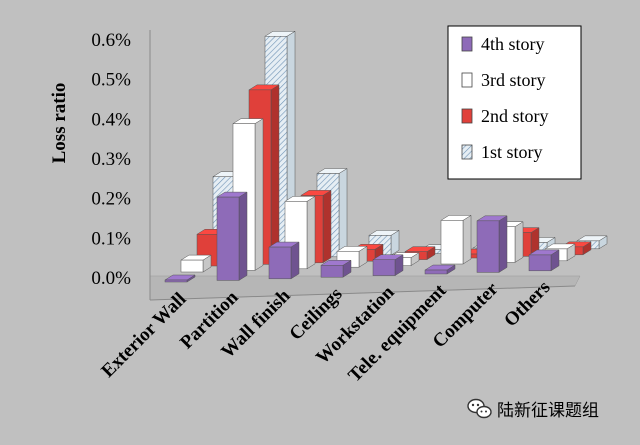 The image size is (640, 445). What do you see at coordinates (512, 152) in the screenshot?
I see `legend-label: 1st story` at bounding box center [512, 152].